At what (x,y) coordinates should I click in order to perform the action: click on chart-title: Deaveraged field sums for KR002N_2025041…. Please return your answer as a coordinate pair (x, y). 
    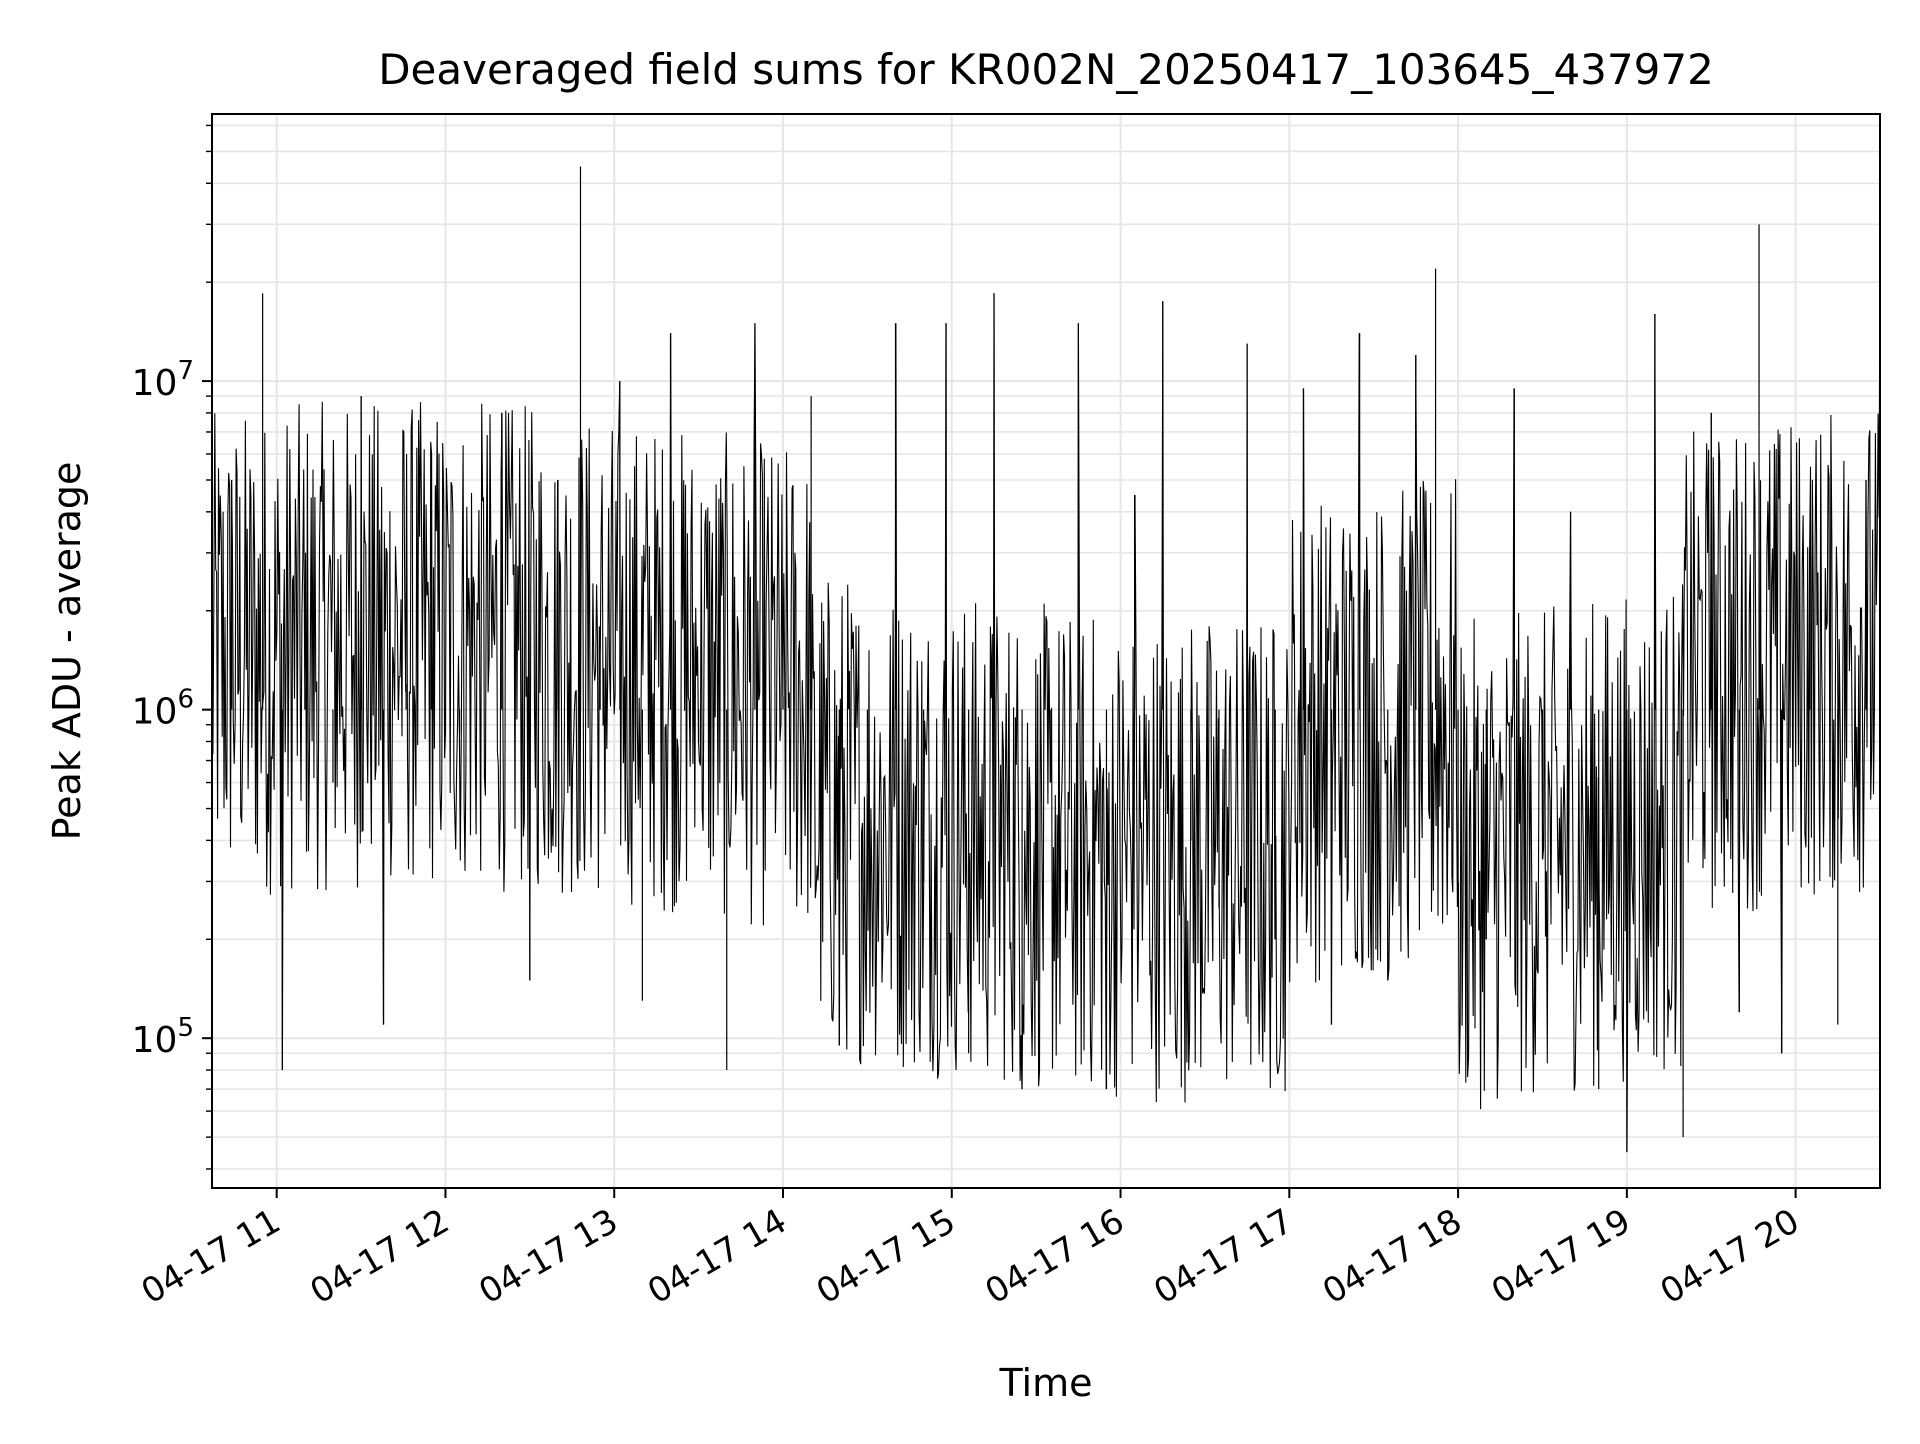
    Looking at the image, I should click on (1046, 69).